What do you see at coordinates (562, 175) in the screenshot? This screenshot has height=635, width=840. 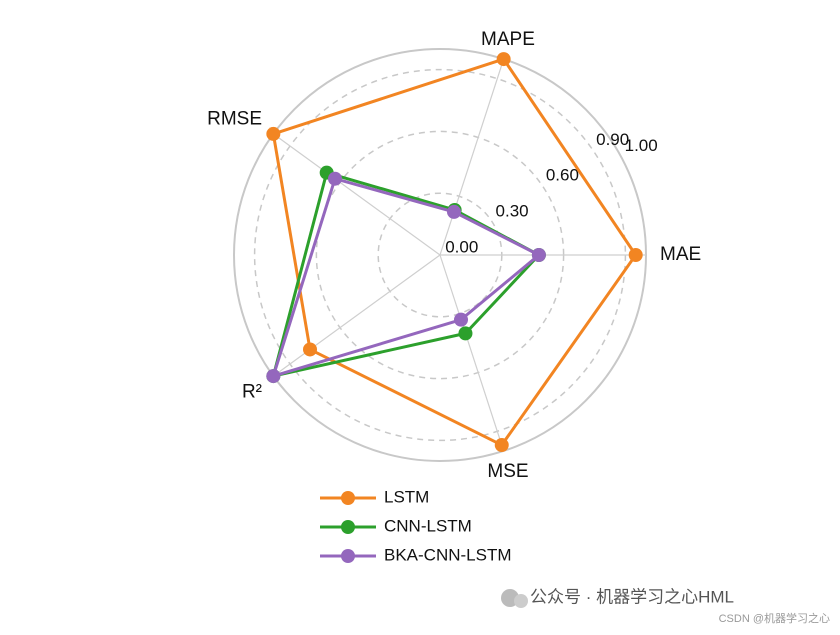 I see `radial-tick-label: 0.60` at bounding box center [562, 175].